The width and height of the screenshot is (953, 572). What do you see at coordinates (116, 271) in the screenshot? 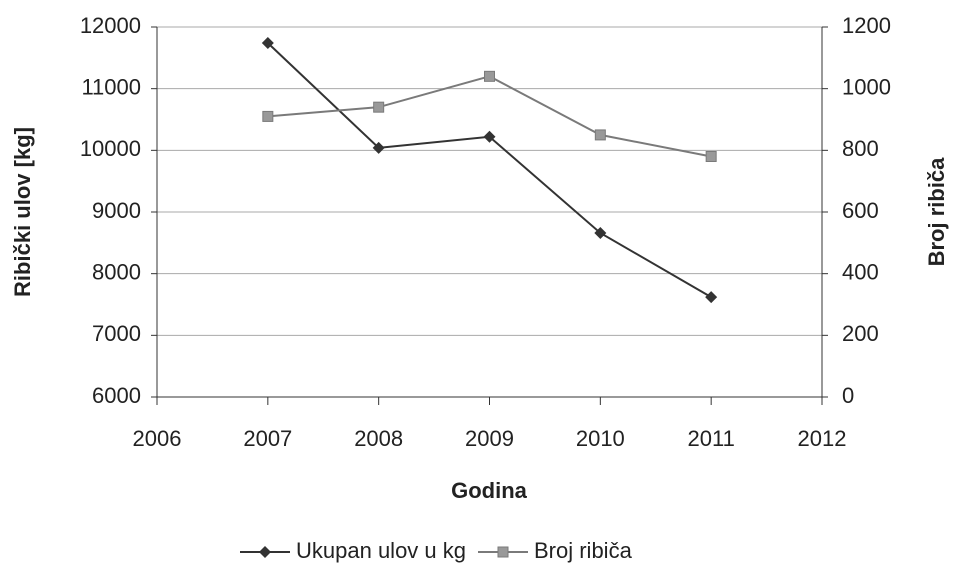
I see `y-tick-label: 8000` at bounding box center [116, 271].